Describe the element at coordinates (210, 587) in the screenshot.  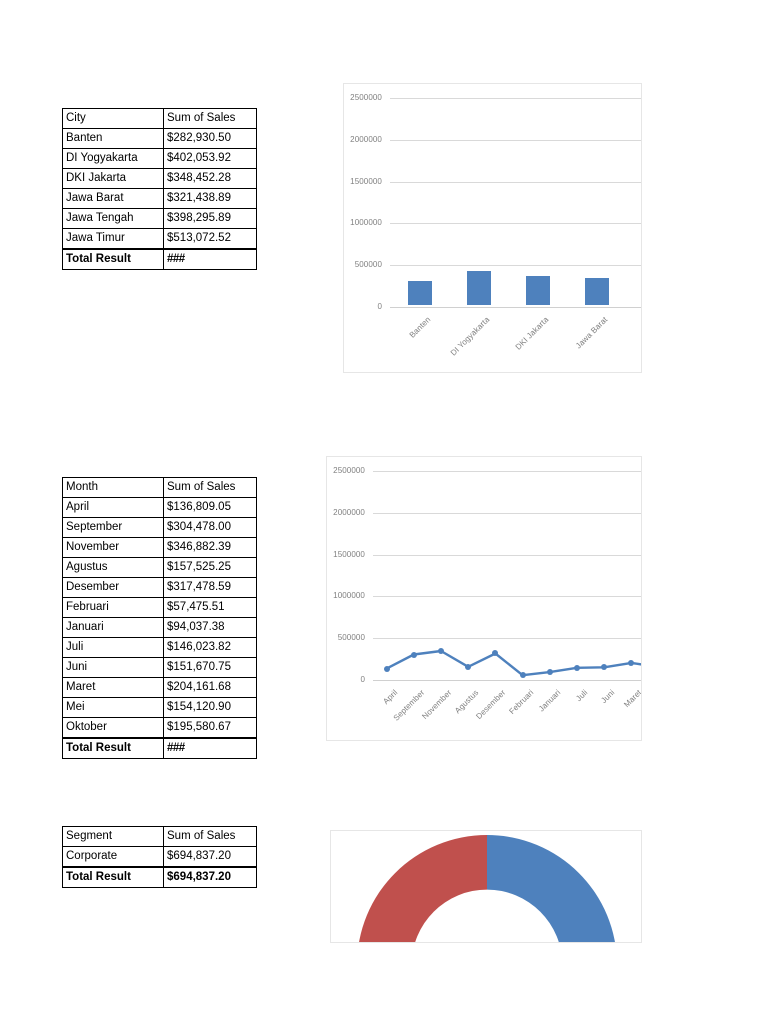
I see `cell-amount: $317,478.59` at that location.